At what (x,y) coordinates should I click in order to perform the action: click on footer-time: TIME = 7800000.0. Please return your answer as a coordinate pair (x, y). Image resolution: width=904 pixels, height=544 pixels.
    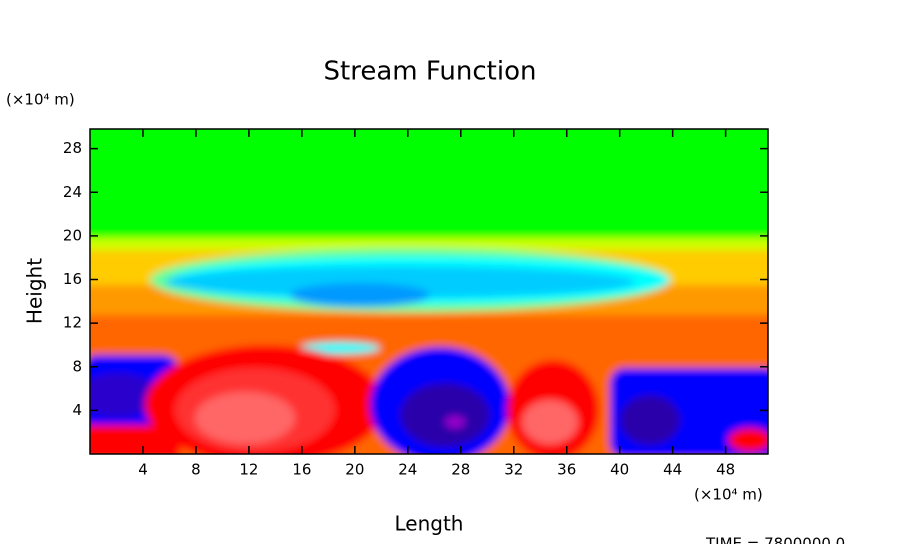
    Looking at the image, I should click on (775, 539).